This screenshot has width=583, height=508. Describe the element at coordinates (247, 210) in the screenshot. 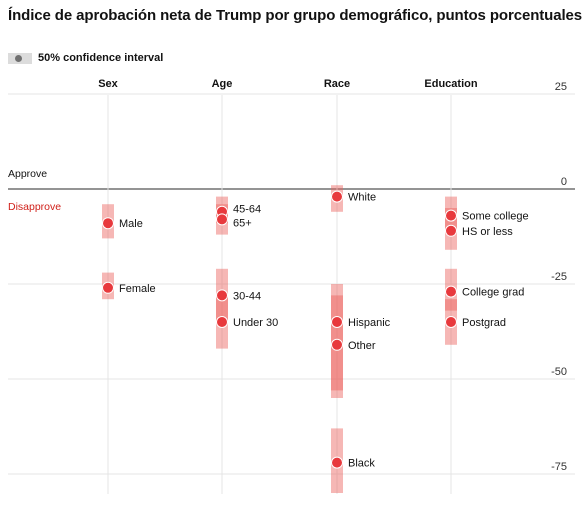

I see `data-point-label: 45-64` at that location.